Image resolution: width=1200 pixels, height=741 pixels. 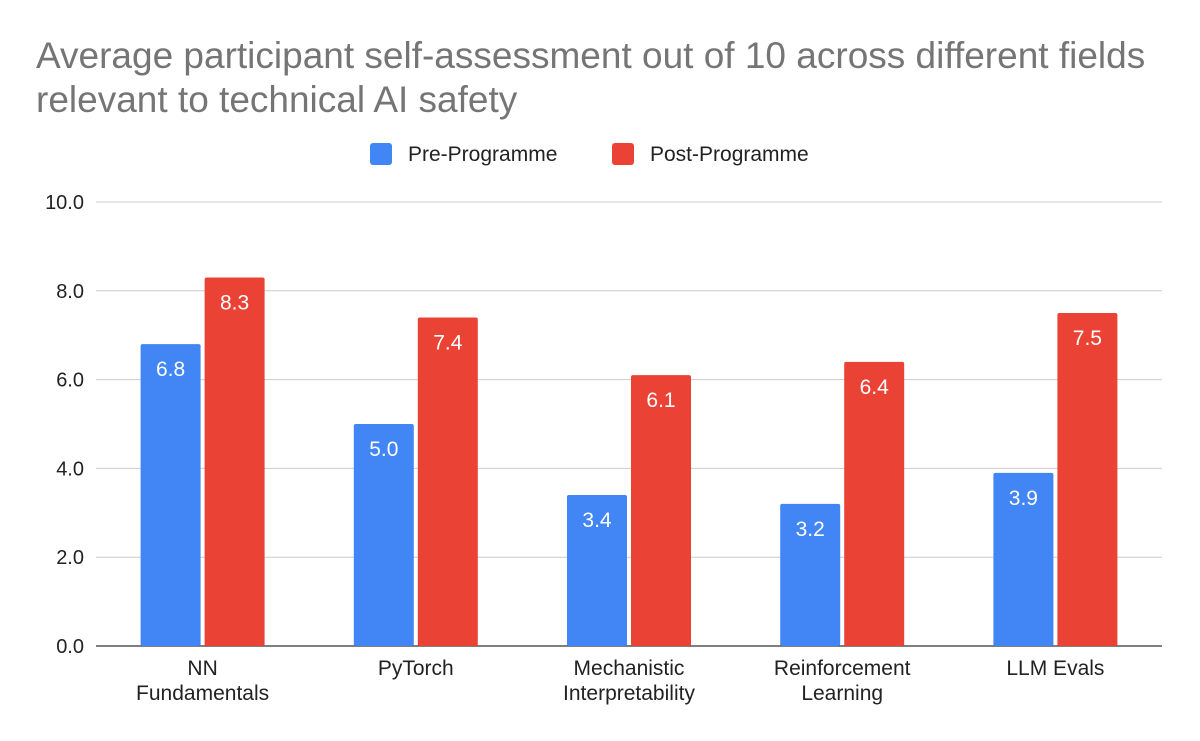 I want to click on y-axis: 0.0 2.0 4.0 6.0 8.0 10.0, so click(x=64, y=425).